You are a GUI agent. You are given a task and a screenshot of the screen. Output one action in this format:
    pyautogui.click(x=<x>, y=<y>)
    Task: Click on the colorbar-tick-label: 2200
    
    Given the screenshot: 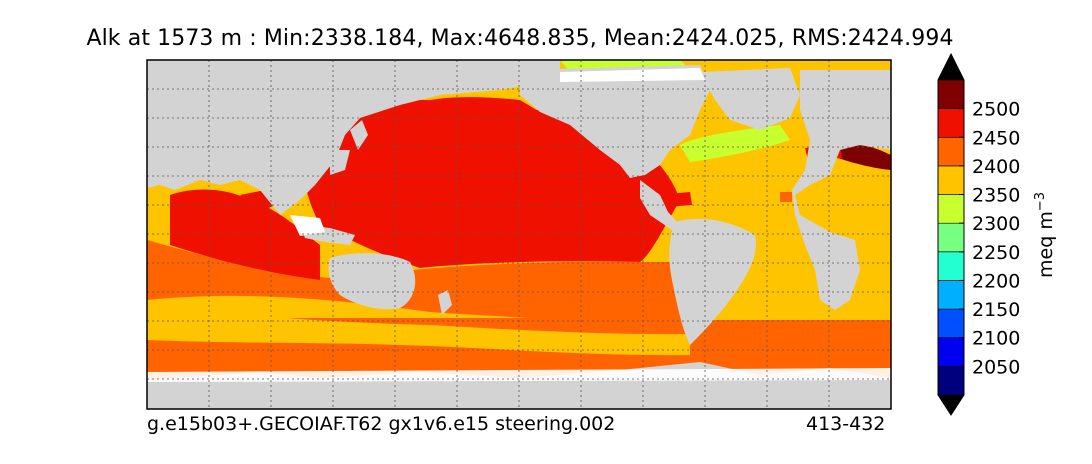 What is the action you would take?
    pyautogui.click(x=996, y=281)
    